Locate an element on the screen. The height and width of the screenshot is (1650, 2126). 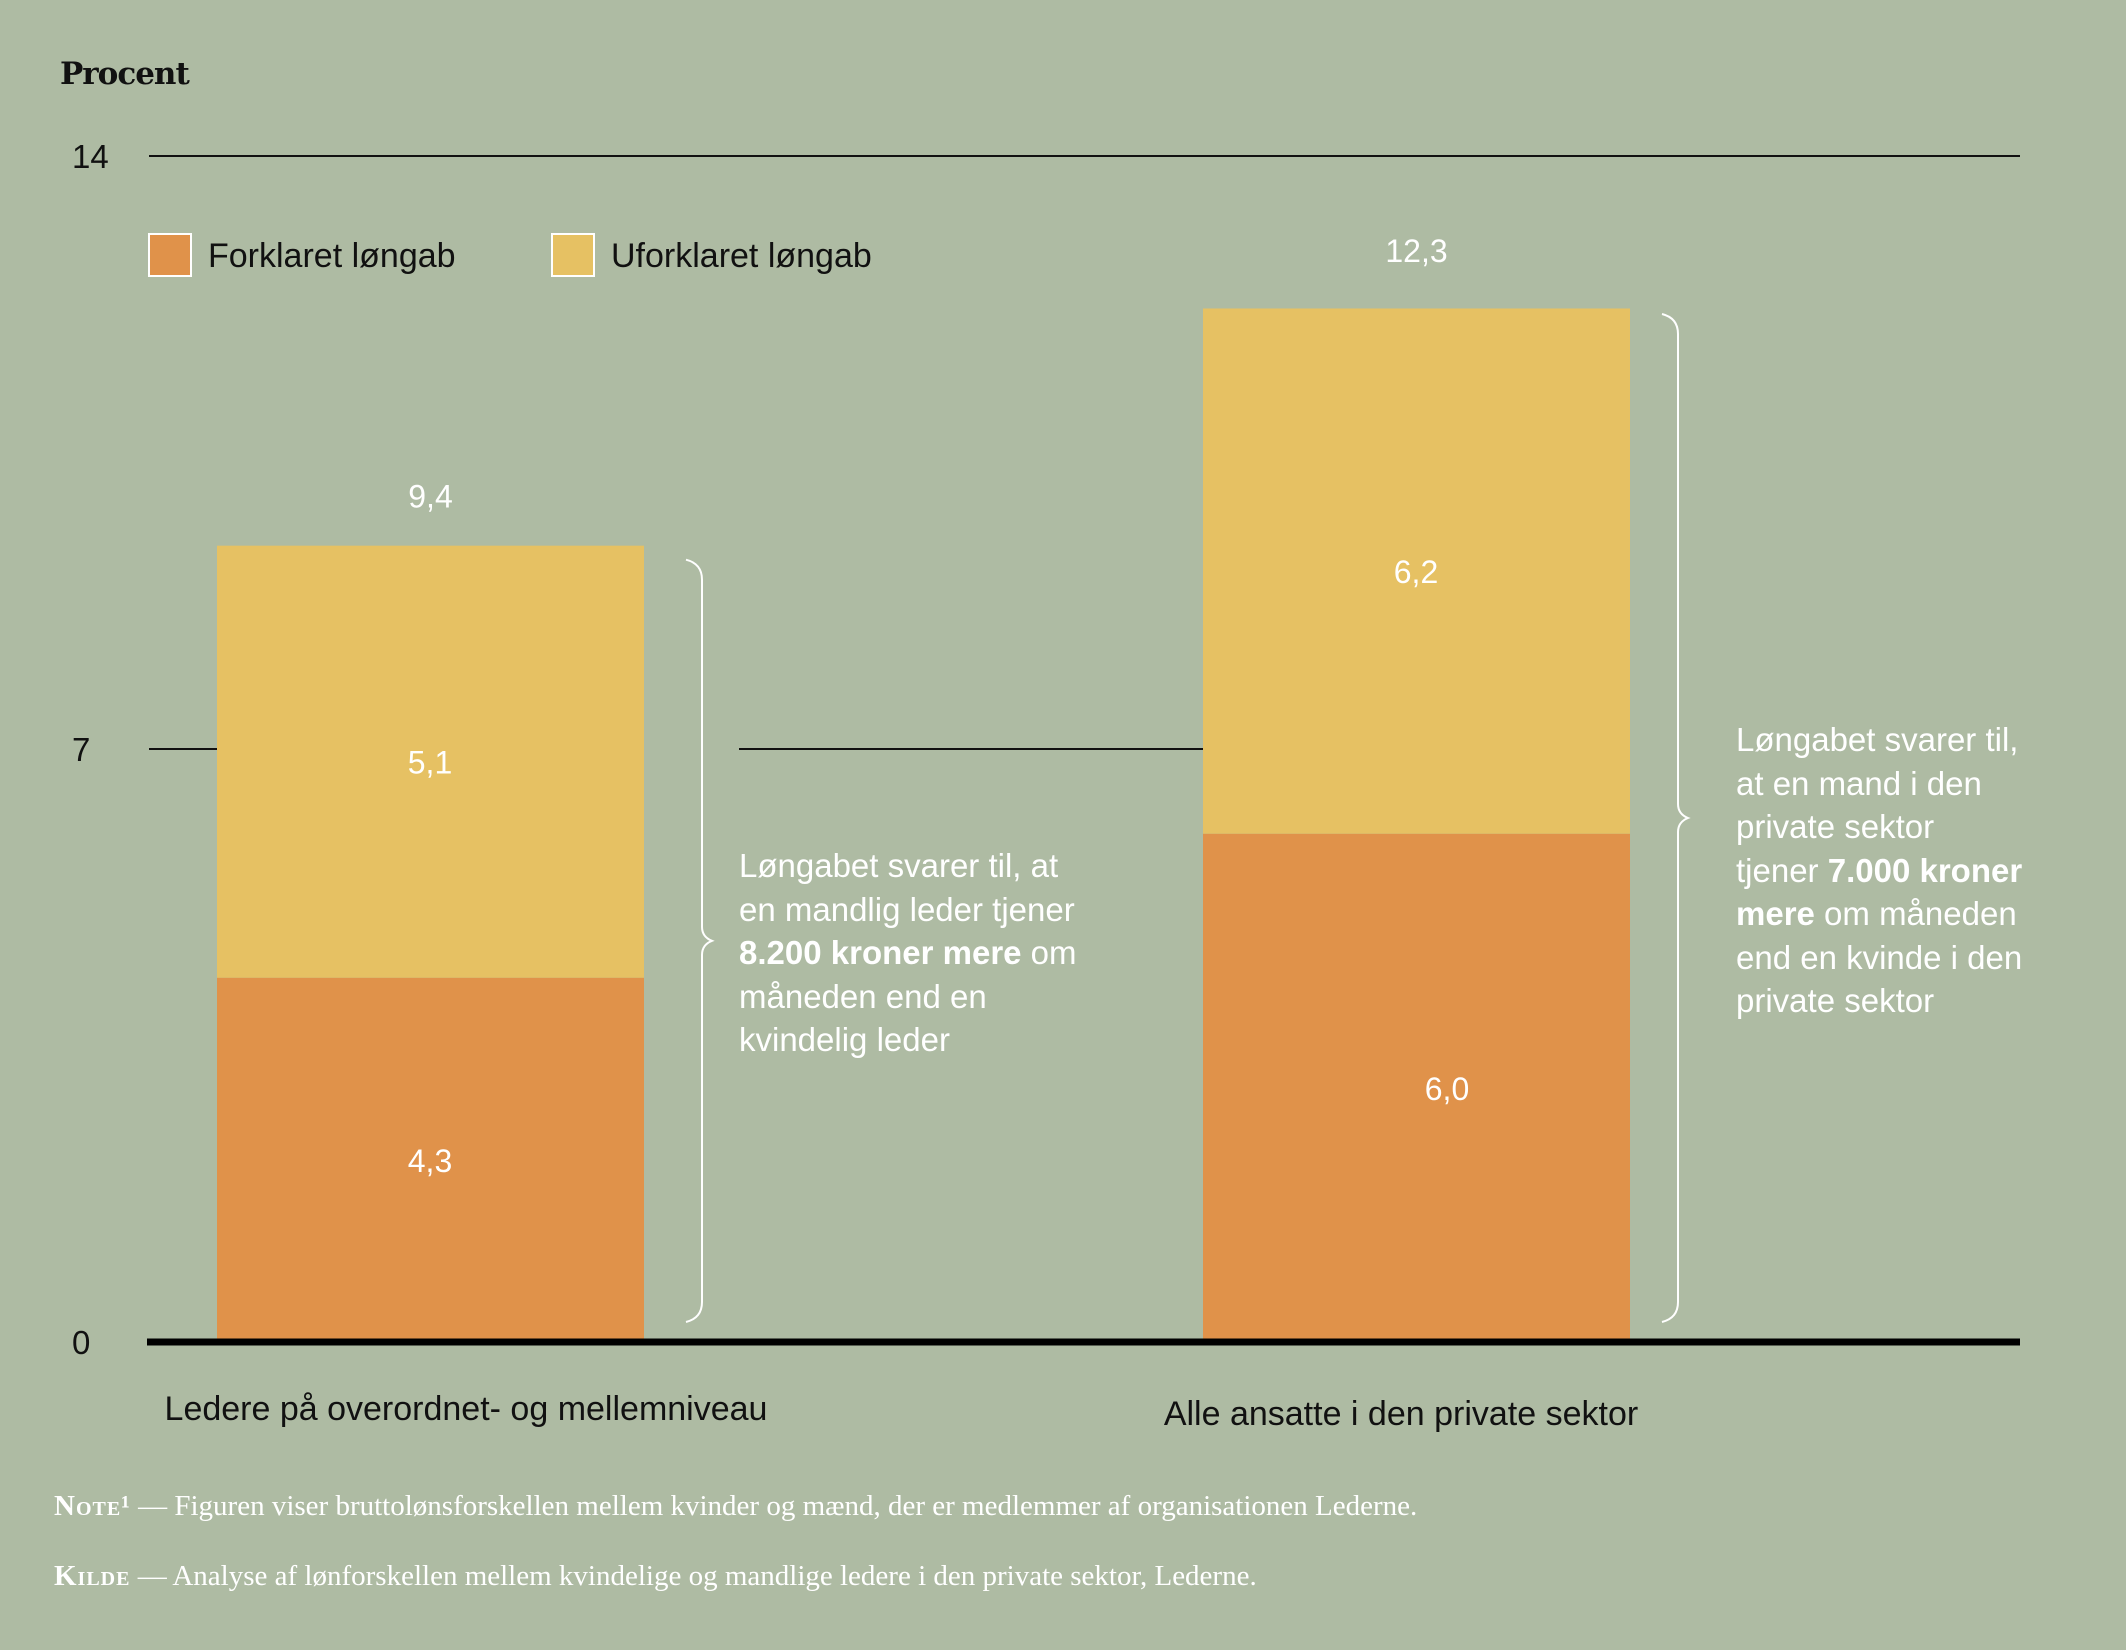
segment-value-label: 6,0 is located at coordinates (1447, 1089).